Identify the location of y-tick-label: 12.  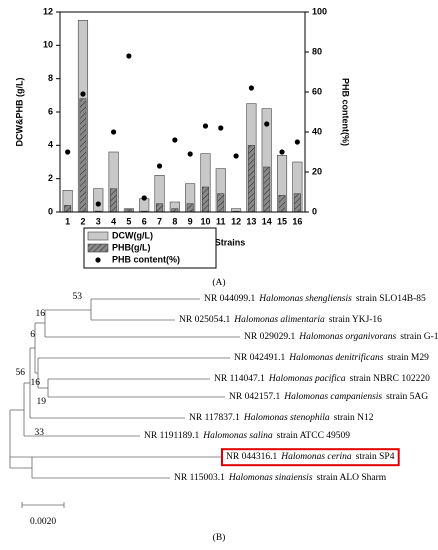
(48, 11).